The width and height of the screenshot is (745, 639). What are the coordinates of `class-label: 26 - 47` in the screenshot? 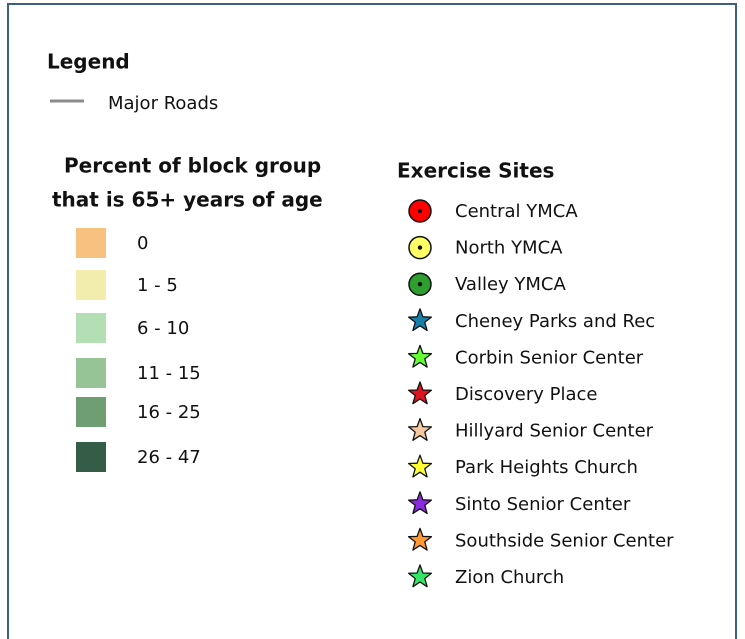 It's located at (169, 457).